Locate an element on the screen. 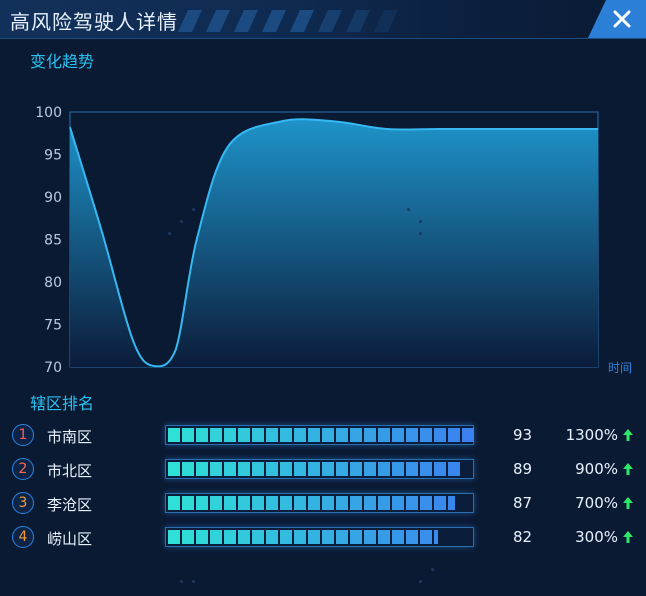  district-name: 市南区 is located at coordinates (69, 436).